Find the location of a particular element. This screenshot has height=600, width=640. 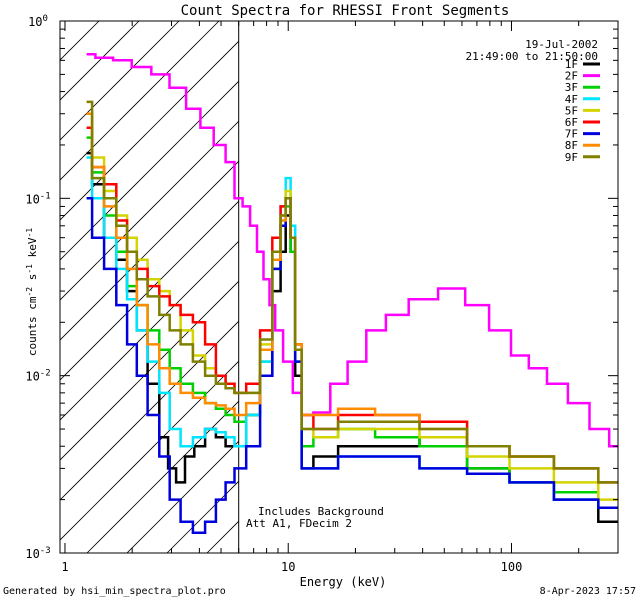

y-tick-label: 10-3 is located at coordinates (37, 553).